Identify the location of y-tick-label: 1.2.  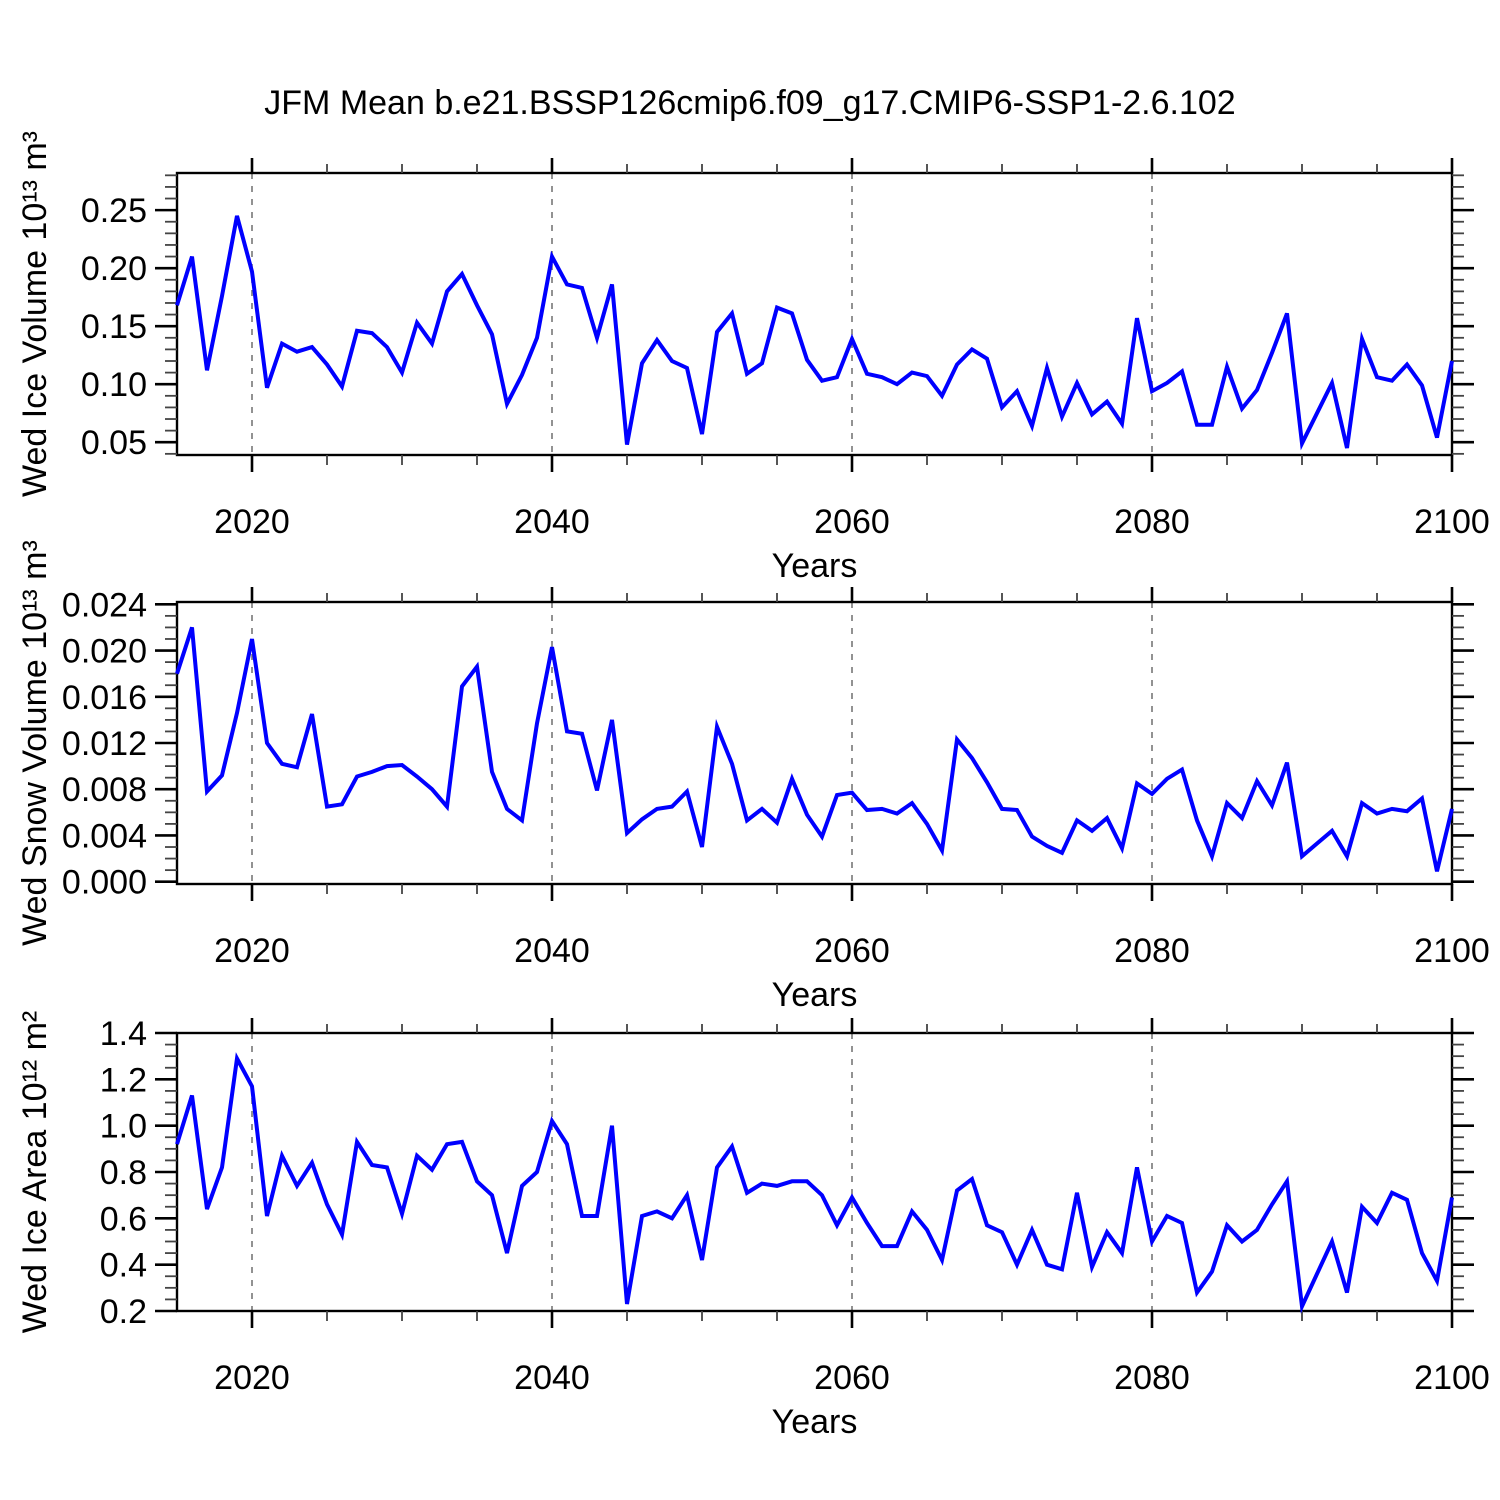
(123, 1080).